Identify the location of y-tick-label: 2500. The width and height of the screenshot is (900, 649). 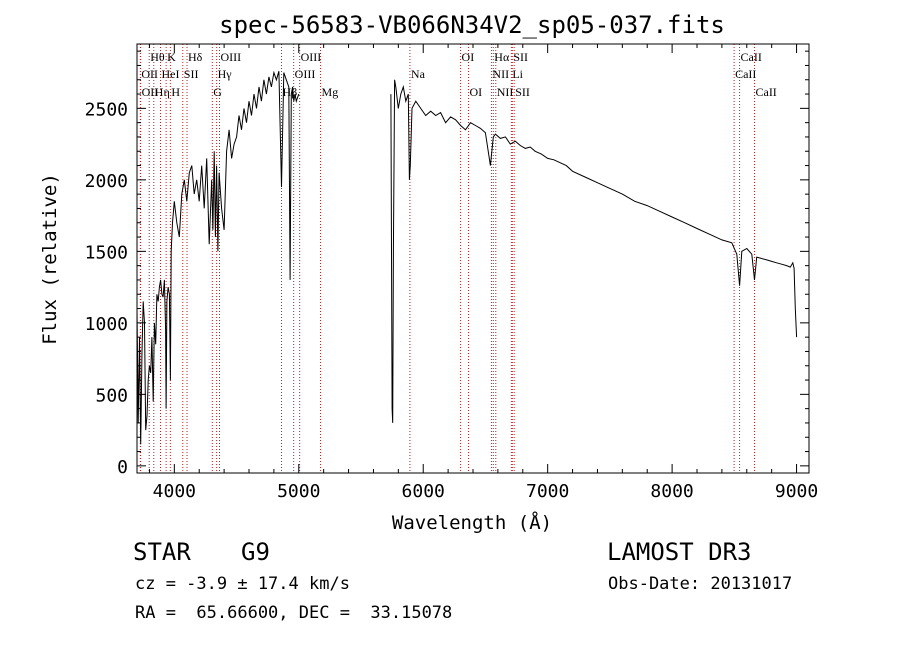
(106, 109).